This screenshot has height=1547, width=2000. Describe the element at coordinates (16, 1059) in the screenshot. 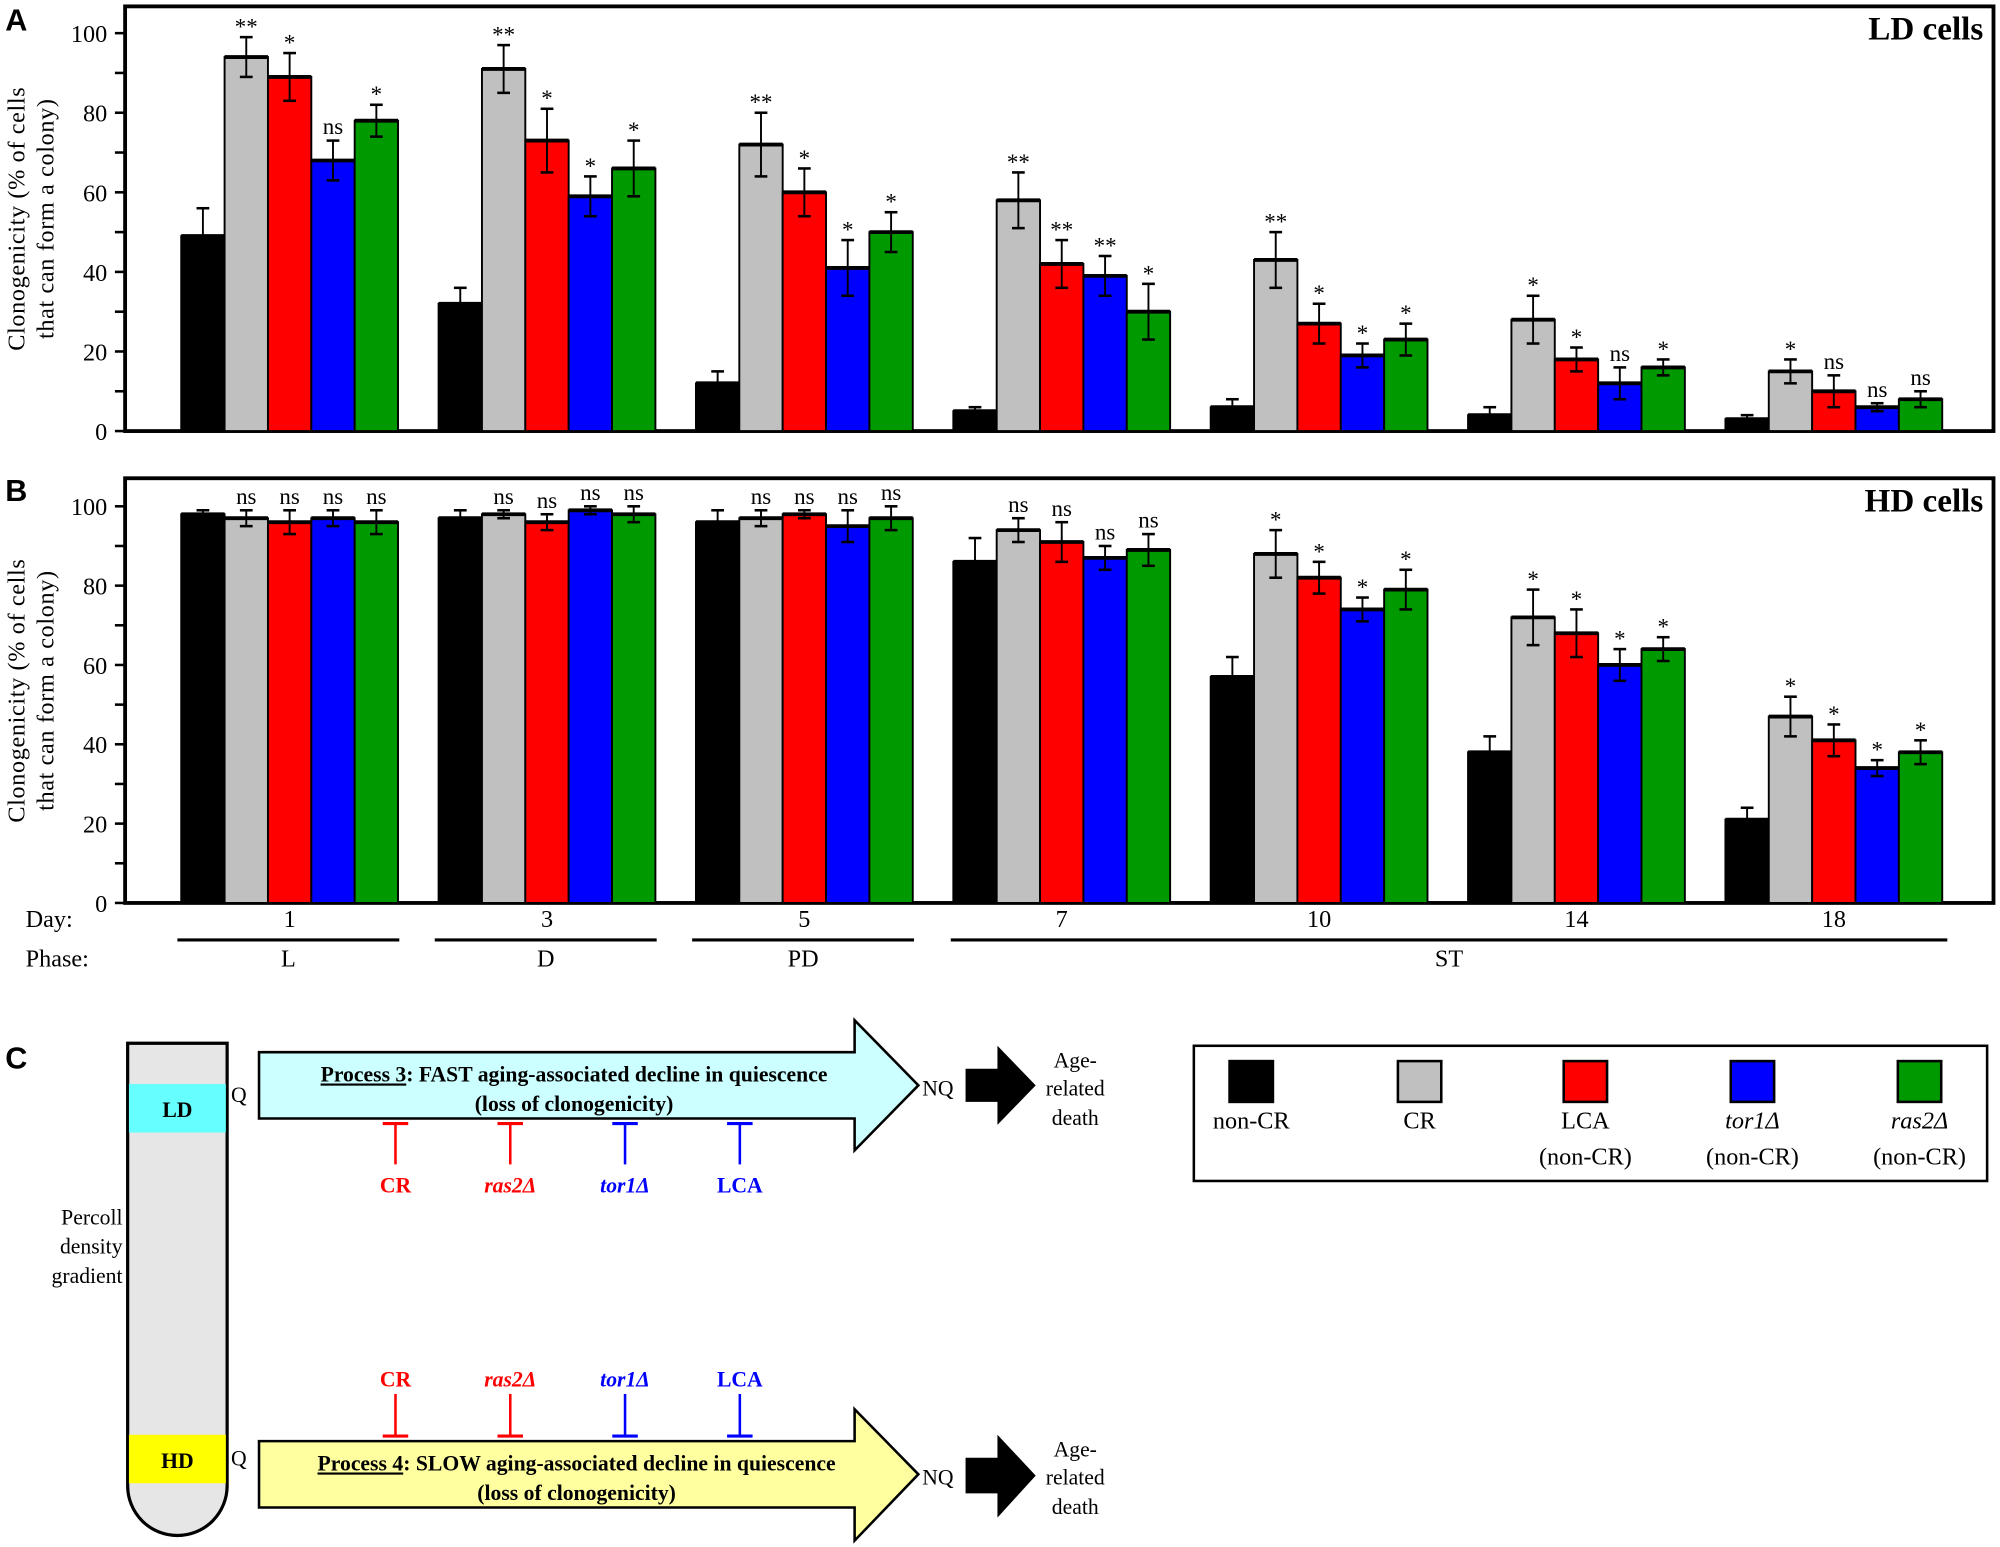

I see `panel-c-letter: C` at that location.